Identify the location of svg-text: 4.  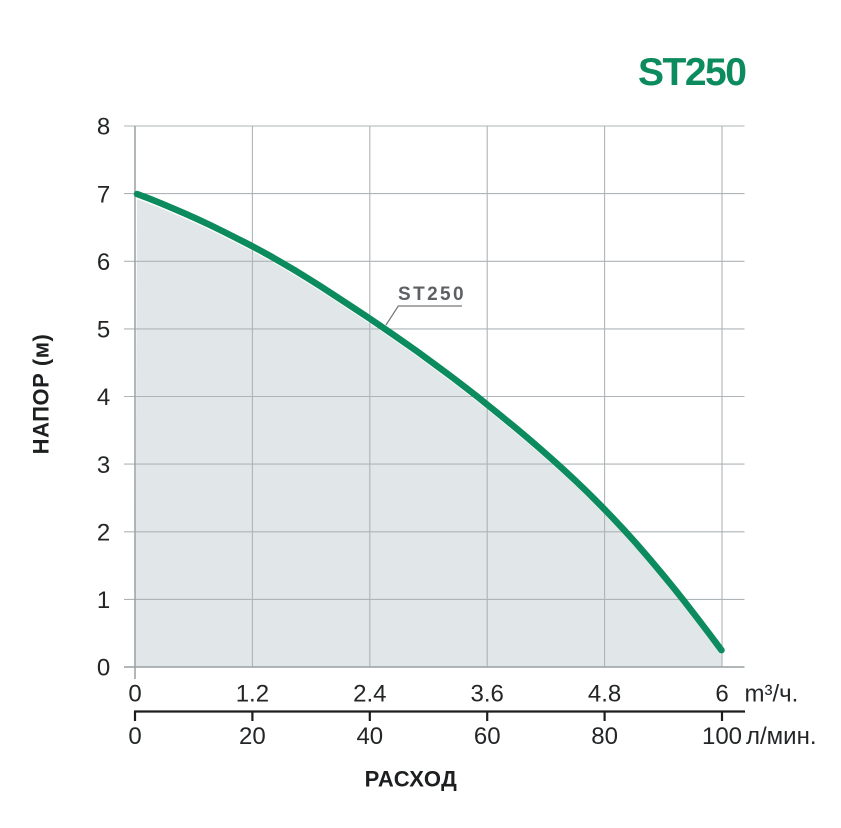
(103, 397).